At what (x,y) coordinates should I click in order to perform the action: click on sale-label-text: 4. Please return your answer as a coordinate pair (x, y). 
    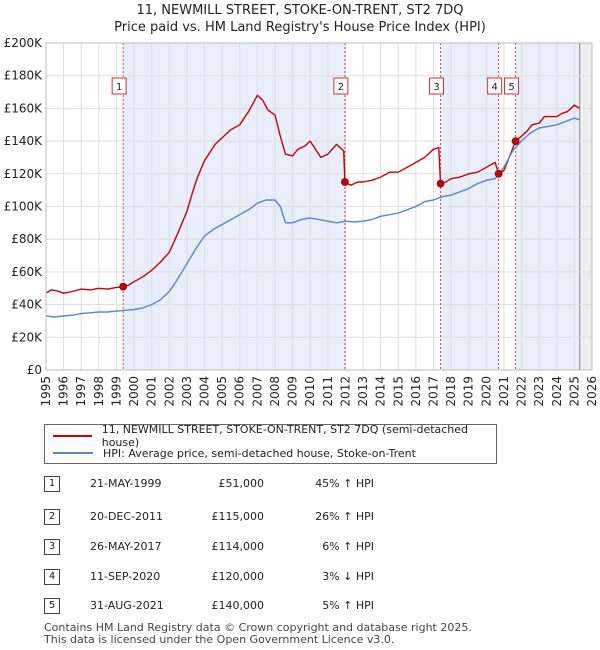
    Looking at the image, I should click on (494, 87).